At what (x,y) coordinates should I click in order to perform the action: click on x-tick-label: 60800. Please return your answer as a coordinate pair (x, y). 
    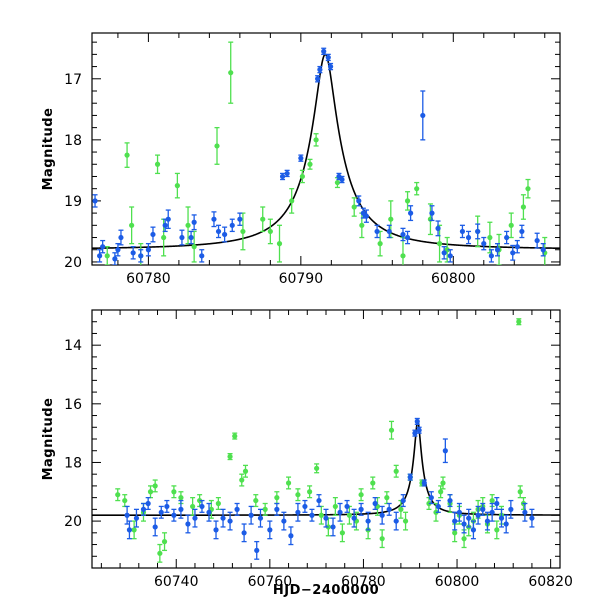
    Looking at the image, I should click on (457, 582).